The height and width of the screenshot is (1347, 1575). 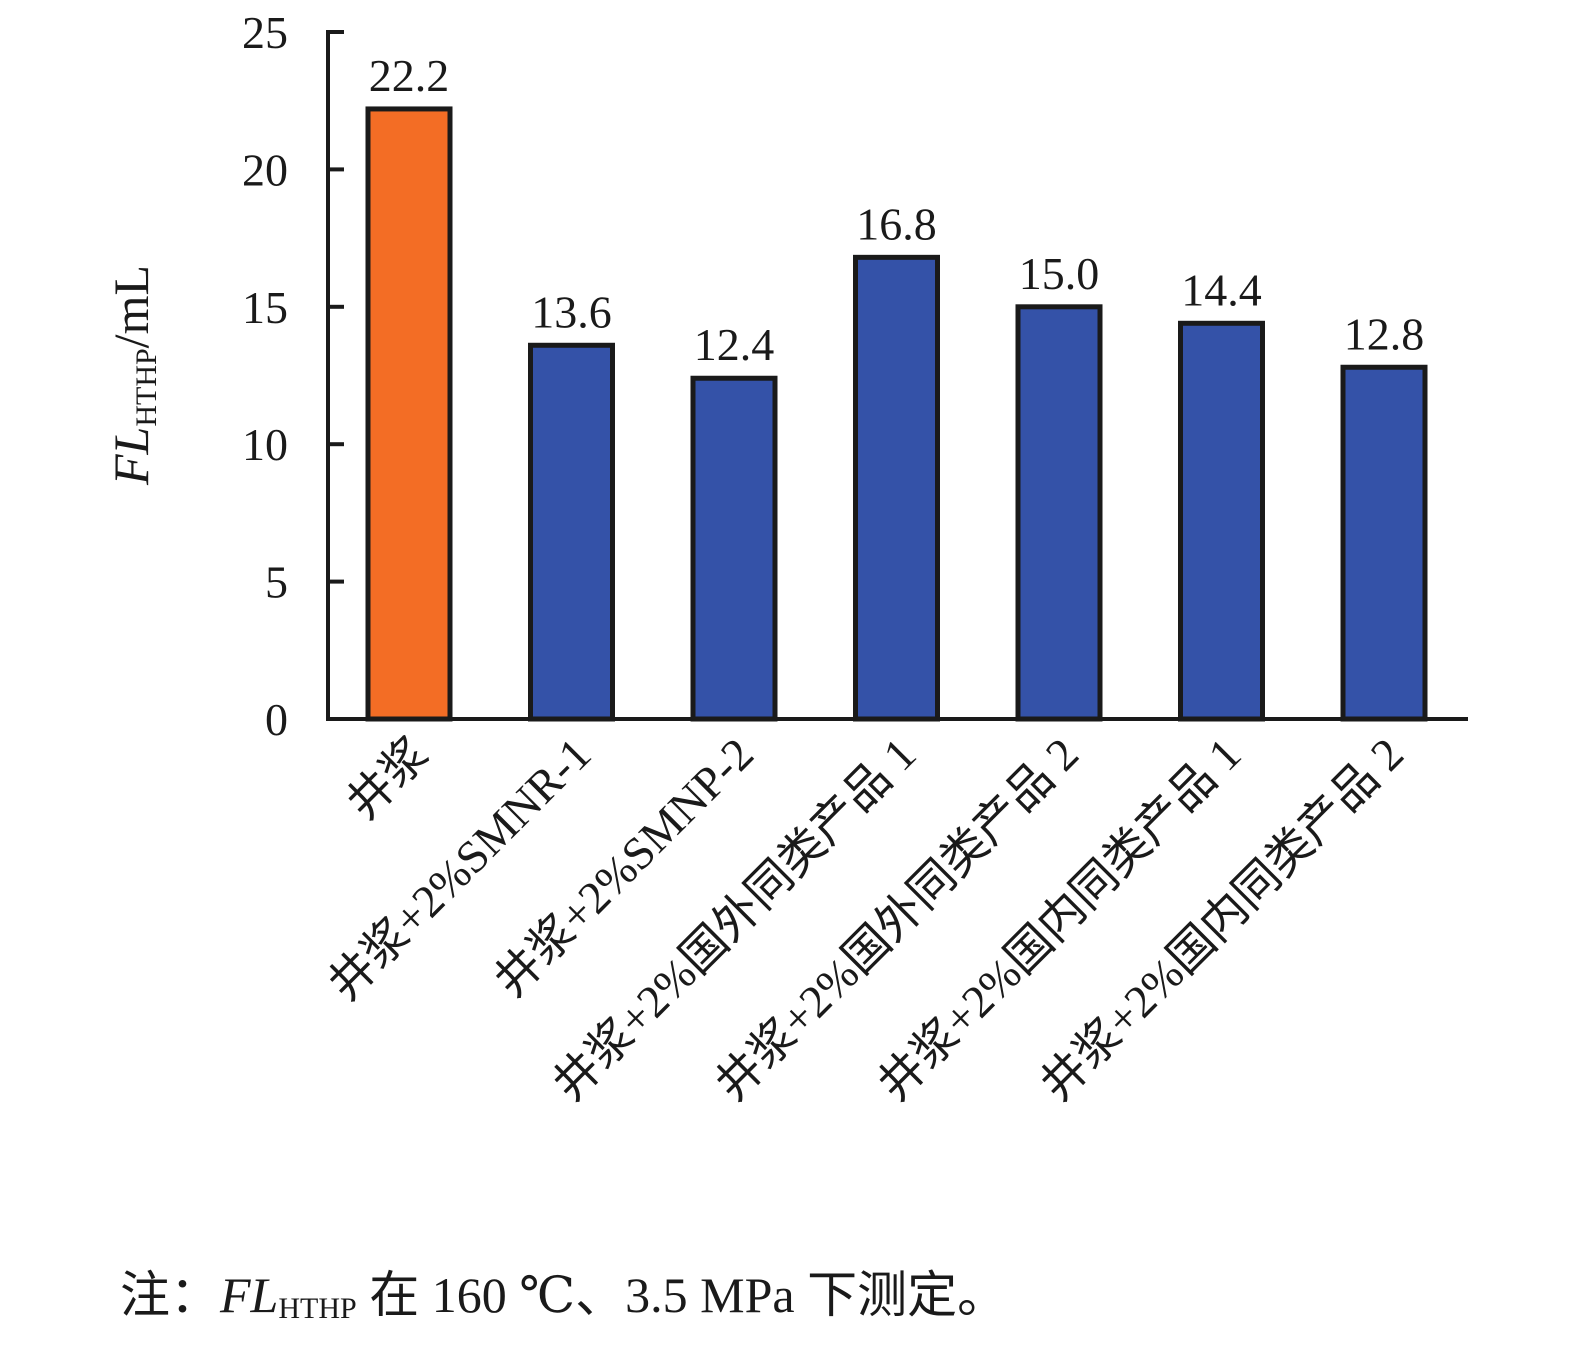 I want to click on data-label-4: 15.0, so click(x=1059, y=273).